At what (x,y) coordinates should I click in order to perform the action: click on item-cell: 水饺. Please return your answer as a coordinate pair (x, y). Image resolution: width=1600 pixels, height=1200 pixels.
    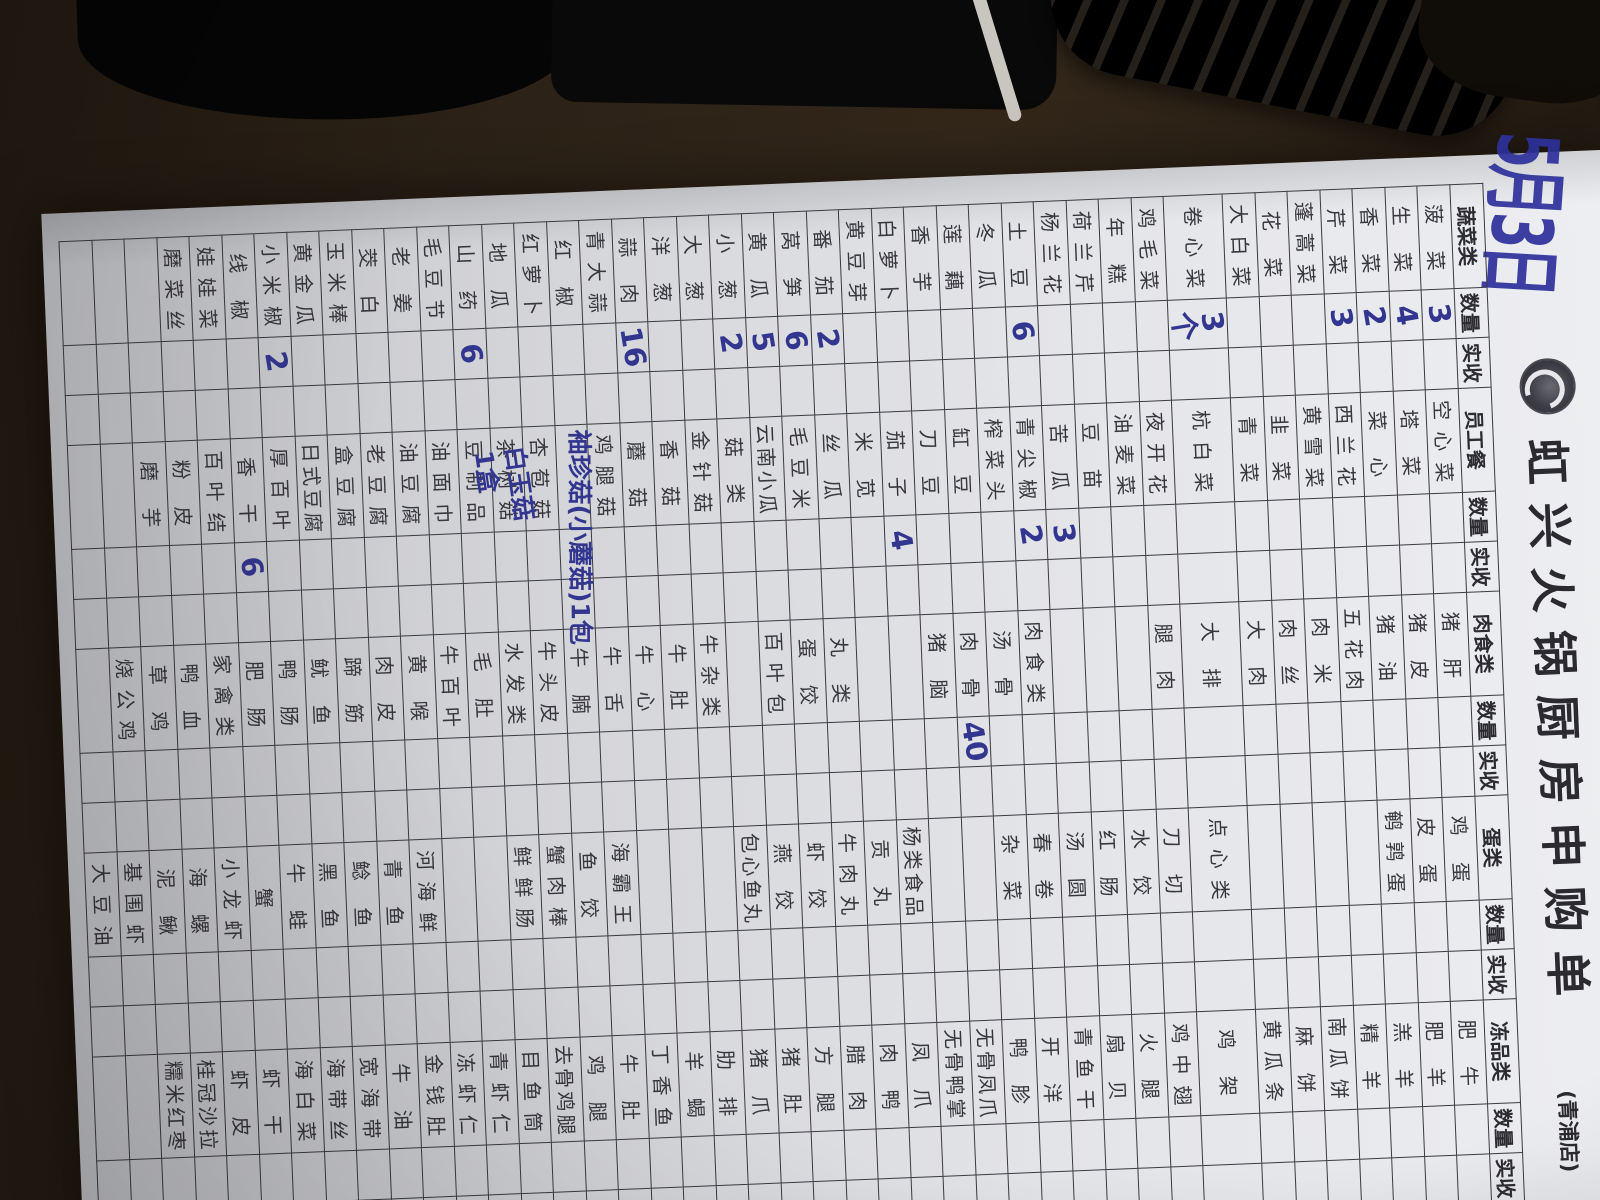
    Looking at the image, I should click on (1142, 862).